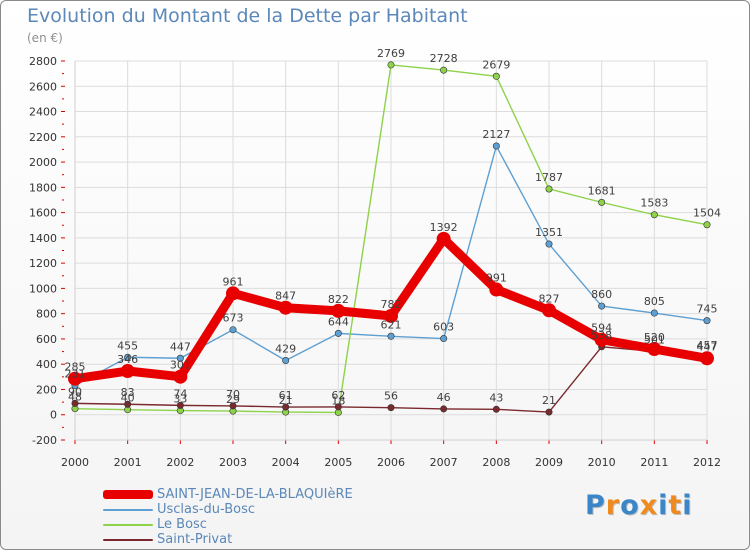  What do you see at coordinates (128, 392) in the screenshot?
I see `data-label: 83` at bounding box center [128, 392].